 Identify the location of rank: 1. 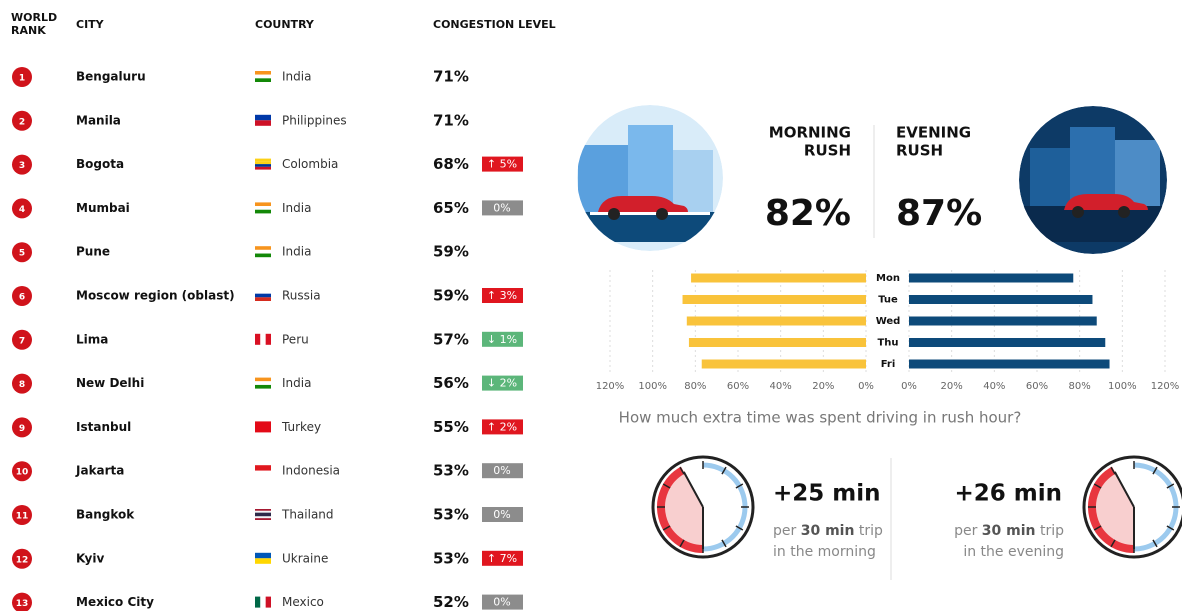
(22, 79).